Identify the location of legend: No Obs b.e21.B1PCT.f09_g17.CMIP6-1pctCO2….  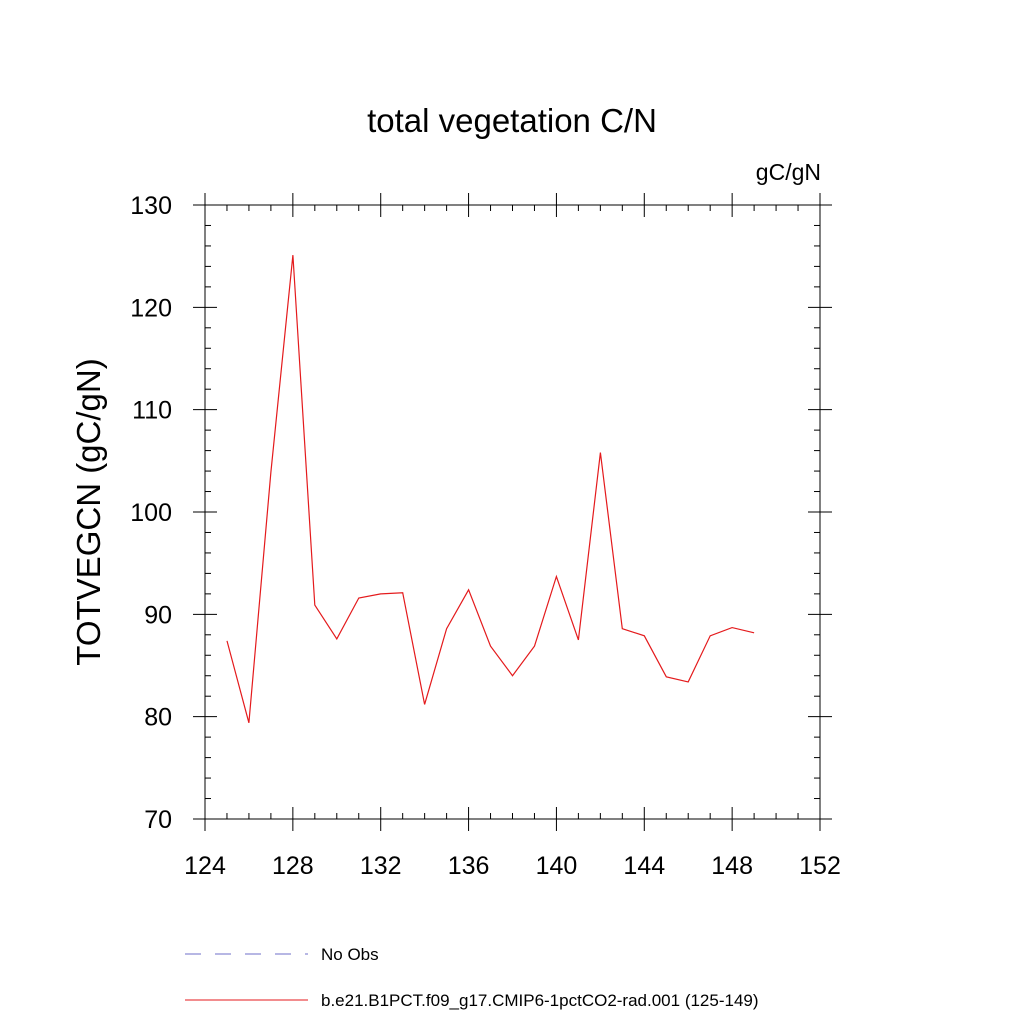
(472, 977).